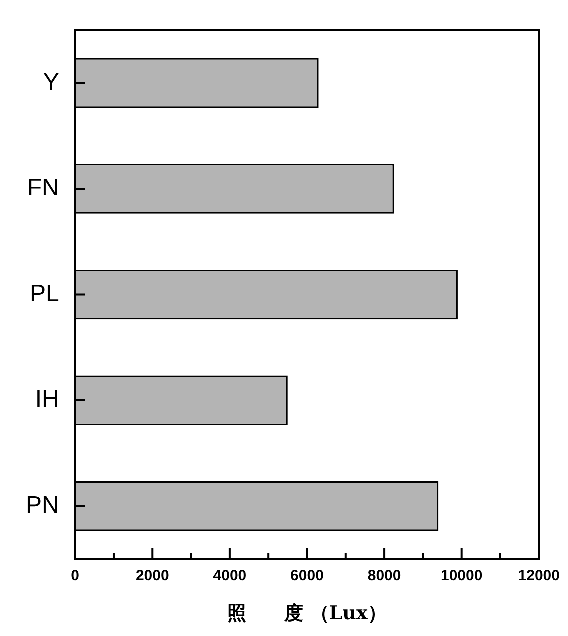 The height and width of the screenshot is (636, 568). I want to click on x-tick-label: 6000, so click(307, 575).